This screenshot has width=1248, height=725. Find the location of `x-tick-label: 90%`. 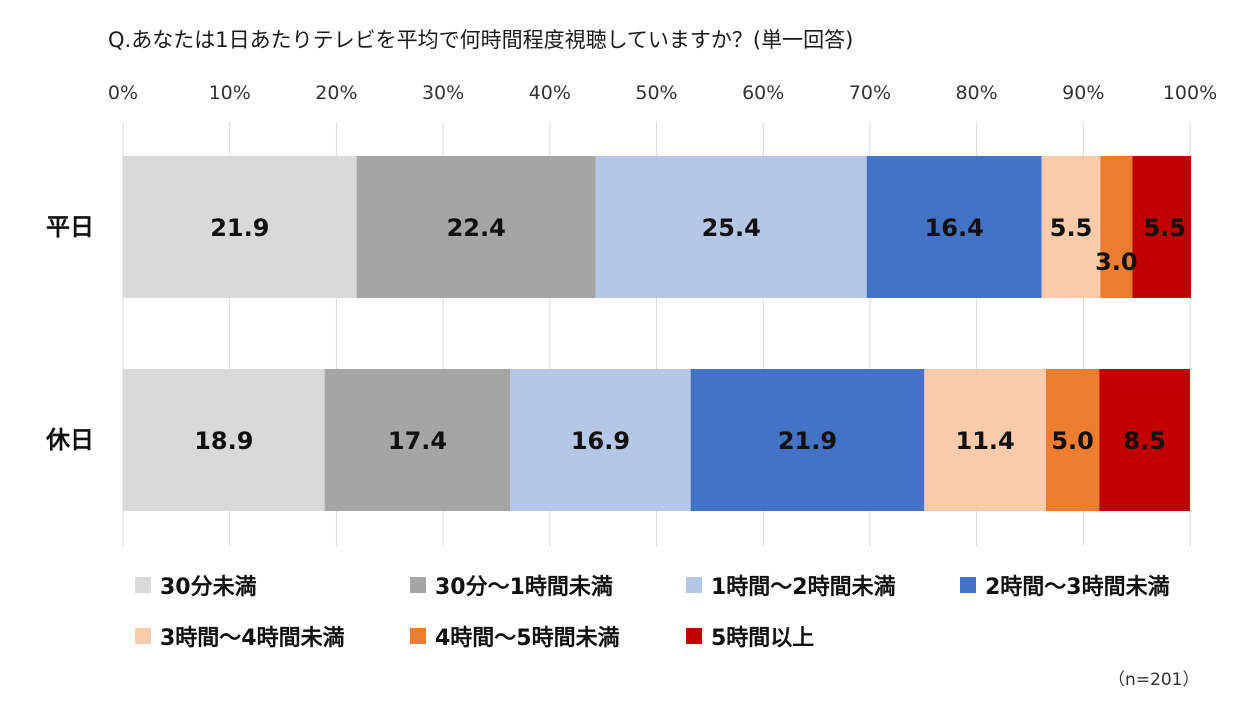

x-tick-label: 90% is located at coordinates (1083, 93).